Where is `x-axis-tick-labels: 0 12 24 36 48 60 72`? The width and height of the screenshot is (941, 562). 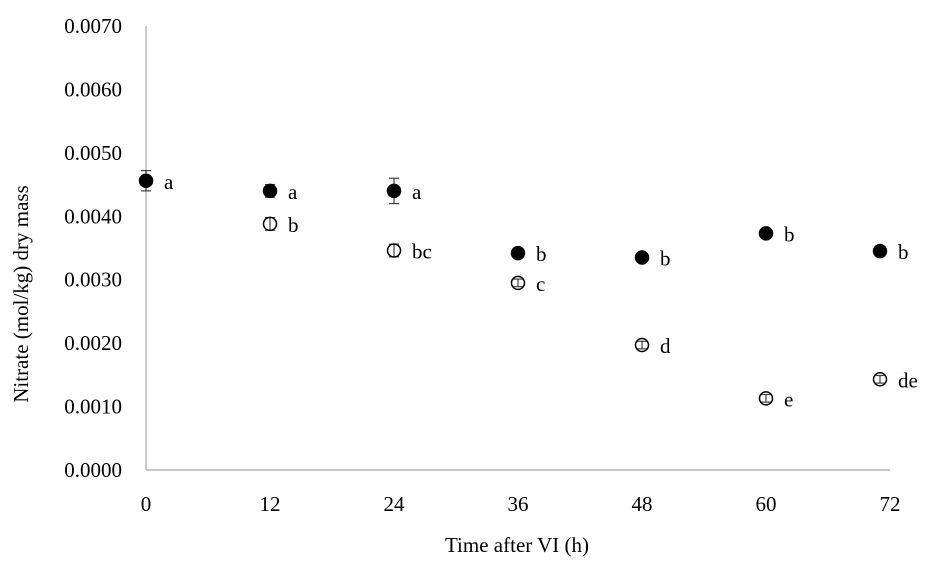 x-axis-tick-labels: 0 12 24 36 48 60 72 is located at coordinates (521, 504).